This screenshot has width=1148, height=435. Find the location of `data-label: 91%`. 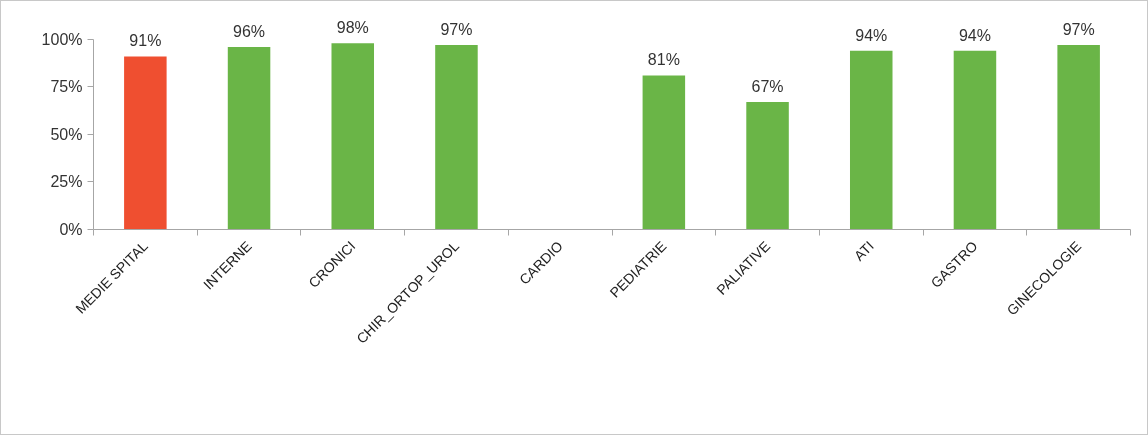

data-label: 91% is located at coordinates (145, 41).